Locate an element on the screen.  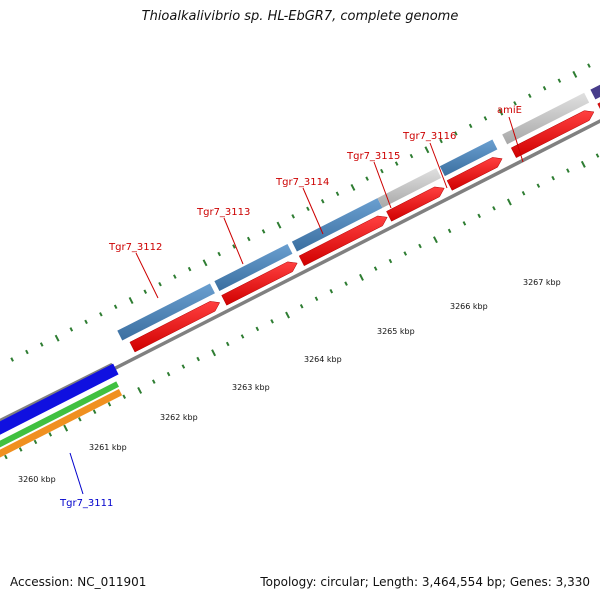
gene-label: Tgr7_3115 is located at coordinates (373, 156).